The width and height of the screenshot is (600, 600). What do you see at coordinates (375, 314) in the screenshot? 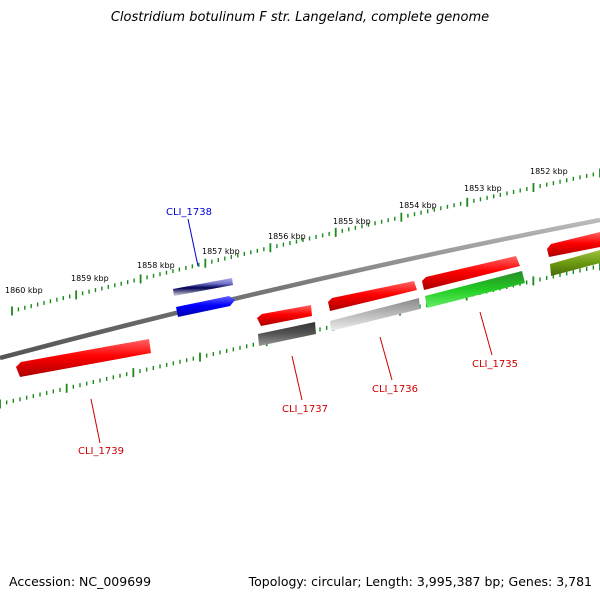
I see `gene-cli-1736-lower` at bounding box center [375, 314].